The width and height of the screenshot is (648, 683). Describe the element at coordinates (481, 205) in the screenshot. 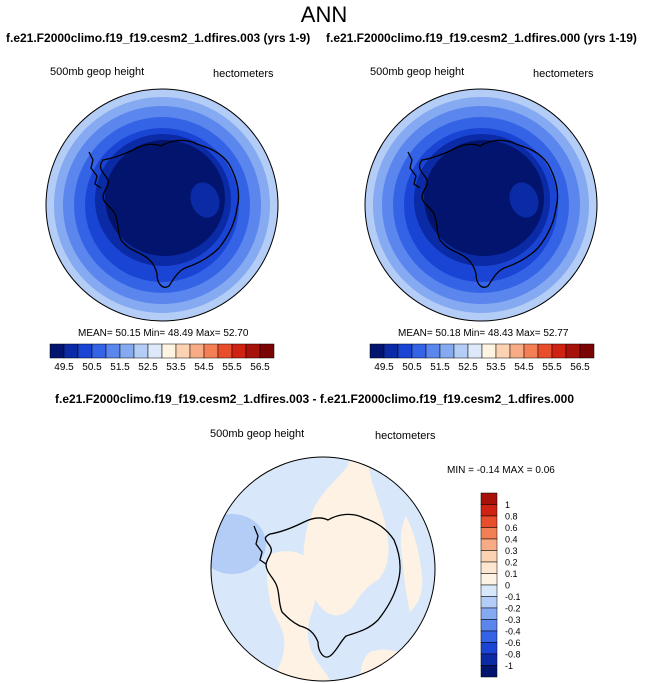

I see `right-polar-map` at that location.